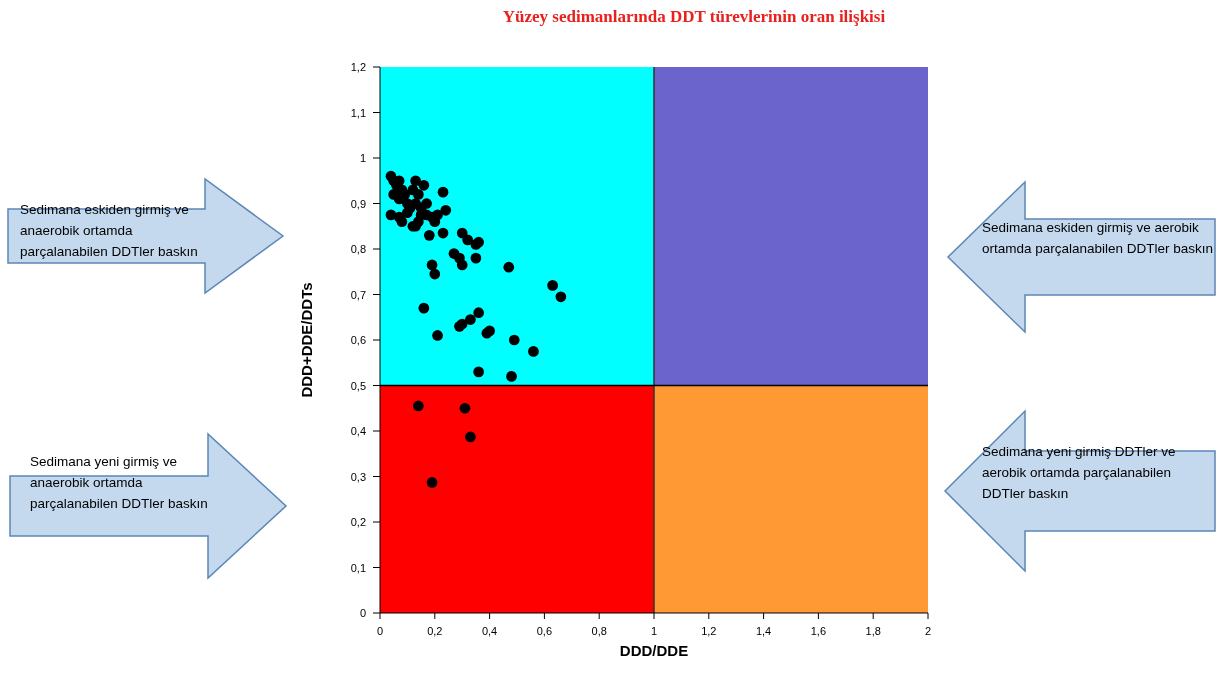  I want to click on x-tick-label: 0,8, so click(599, 631).